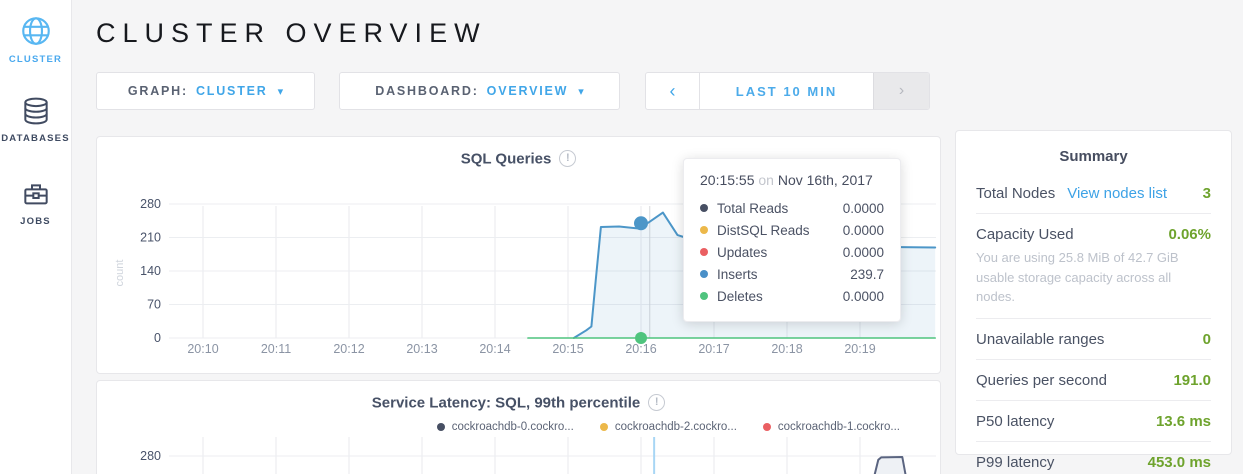 This screenshot has height=474, width=1243. Describe the element at coordinates (35, 59) in the screenshot. I see `sidebar-item-label: CLUSTER` at that location.